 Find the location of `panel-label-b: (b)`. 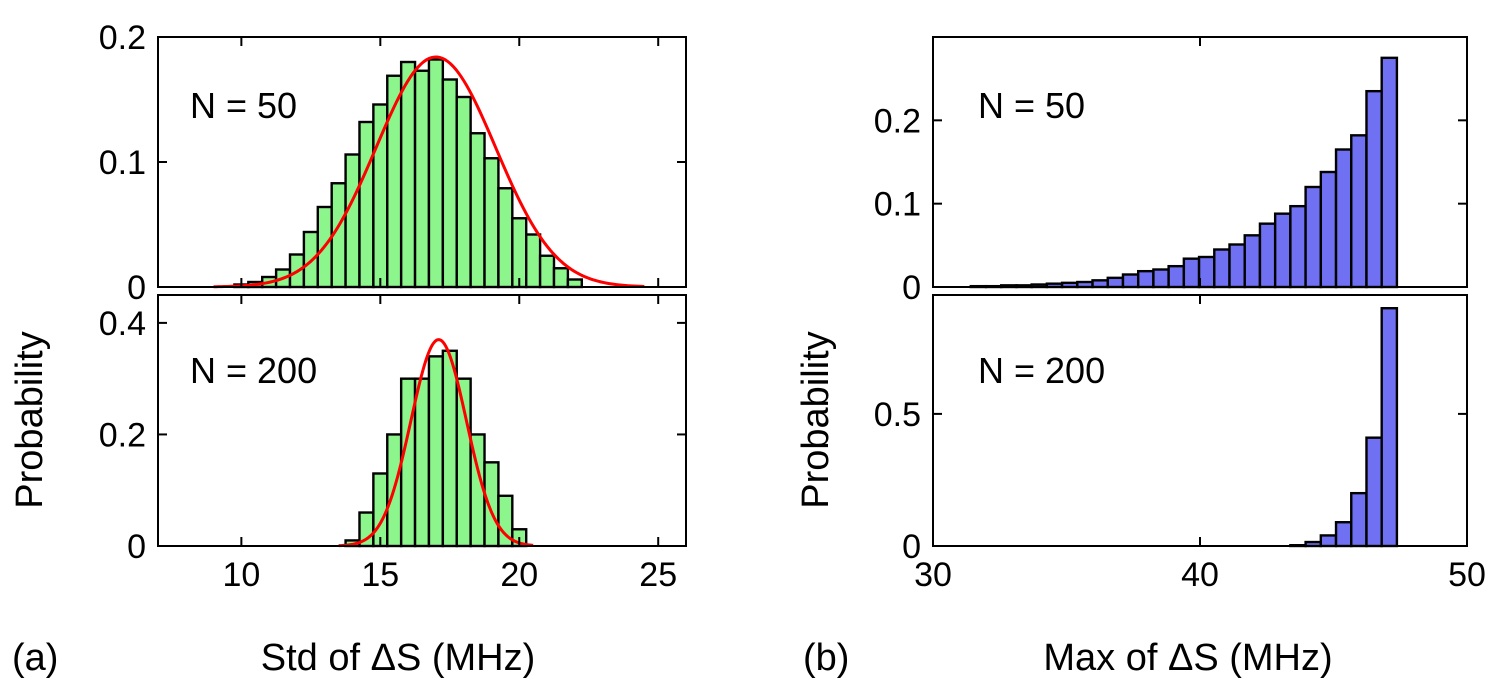

panel-label-b: (b) is located at coordinates (826, 658).